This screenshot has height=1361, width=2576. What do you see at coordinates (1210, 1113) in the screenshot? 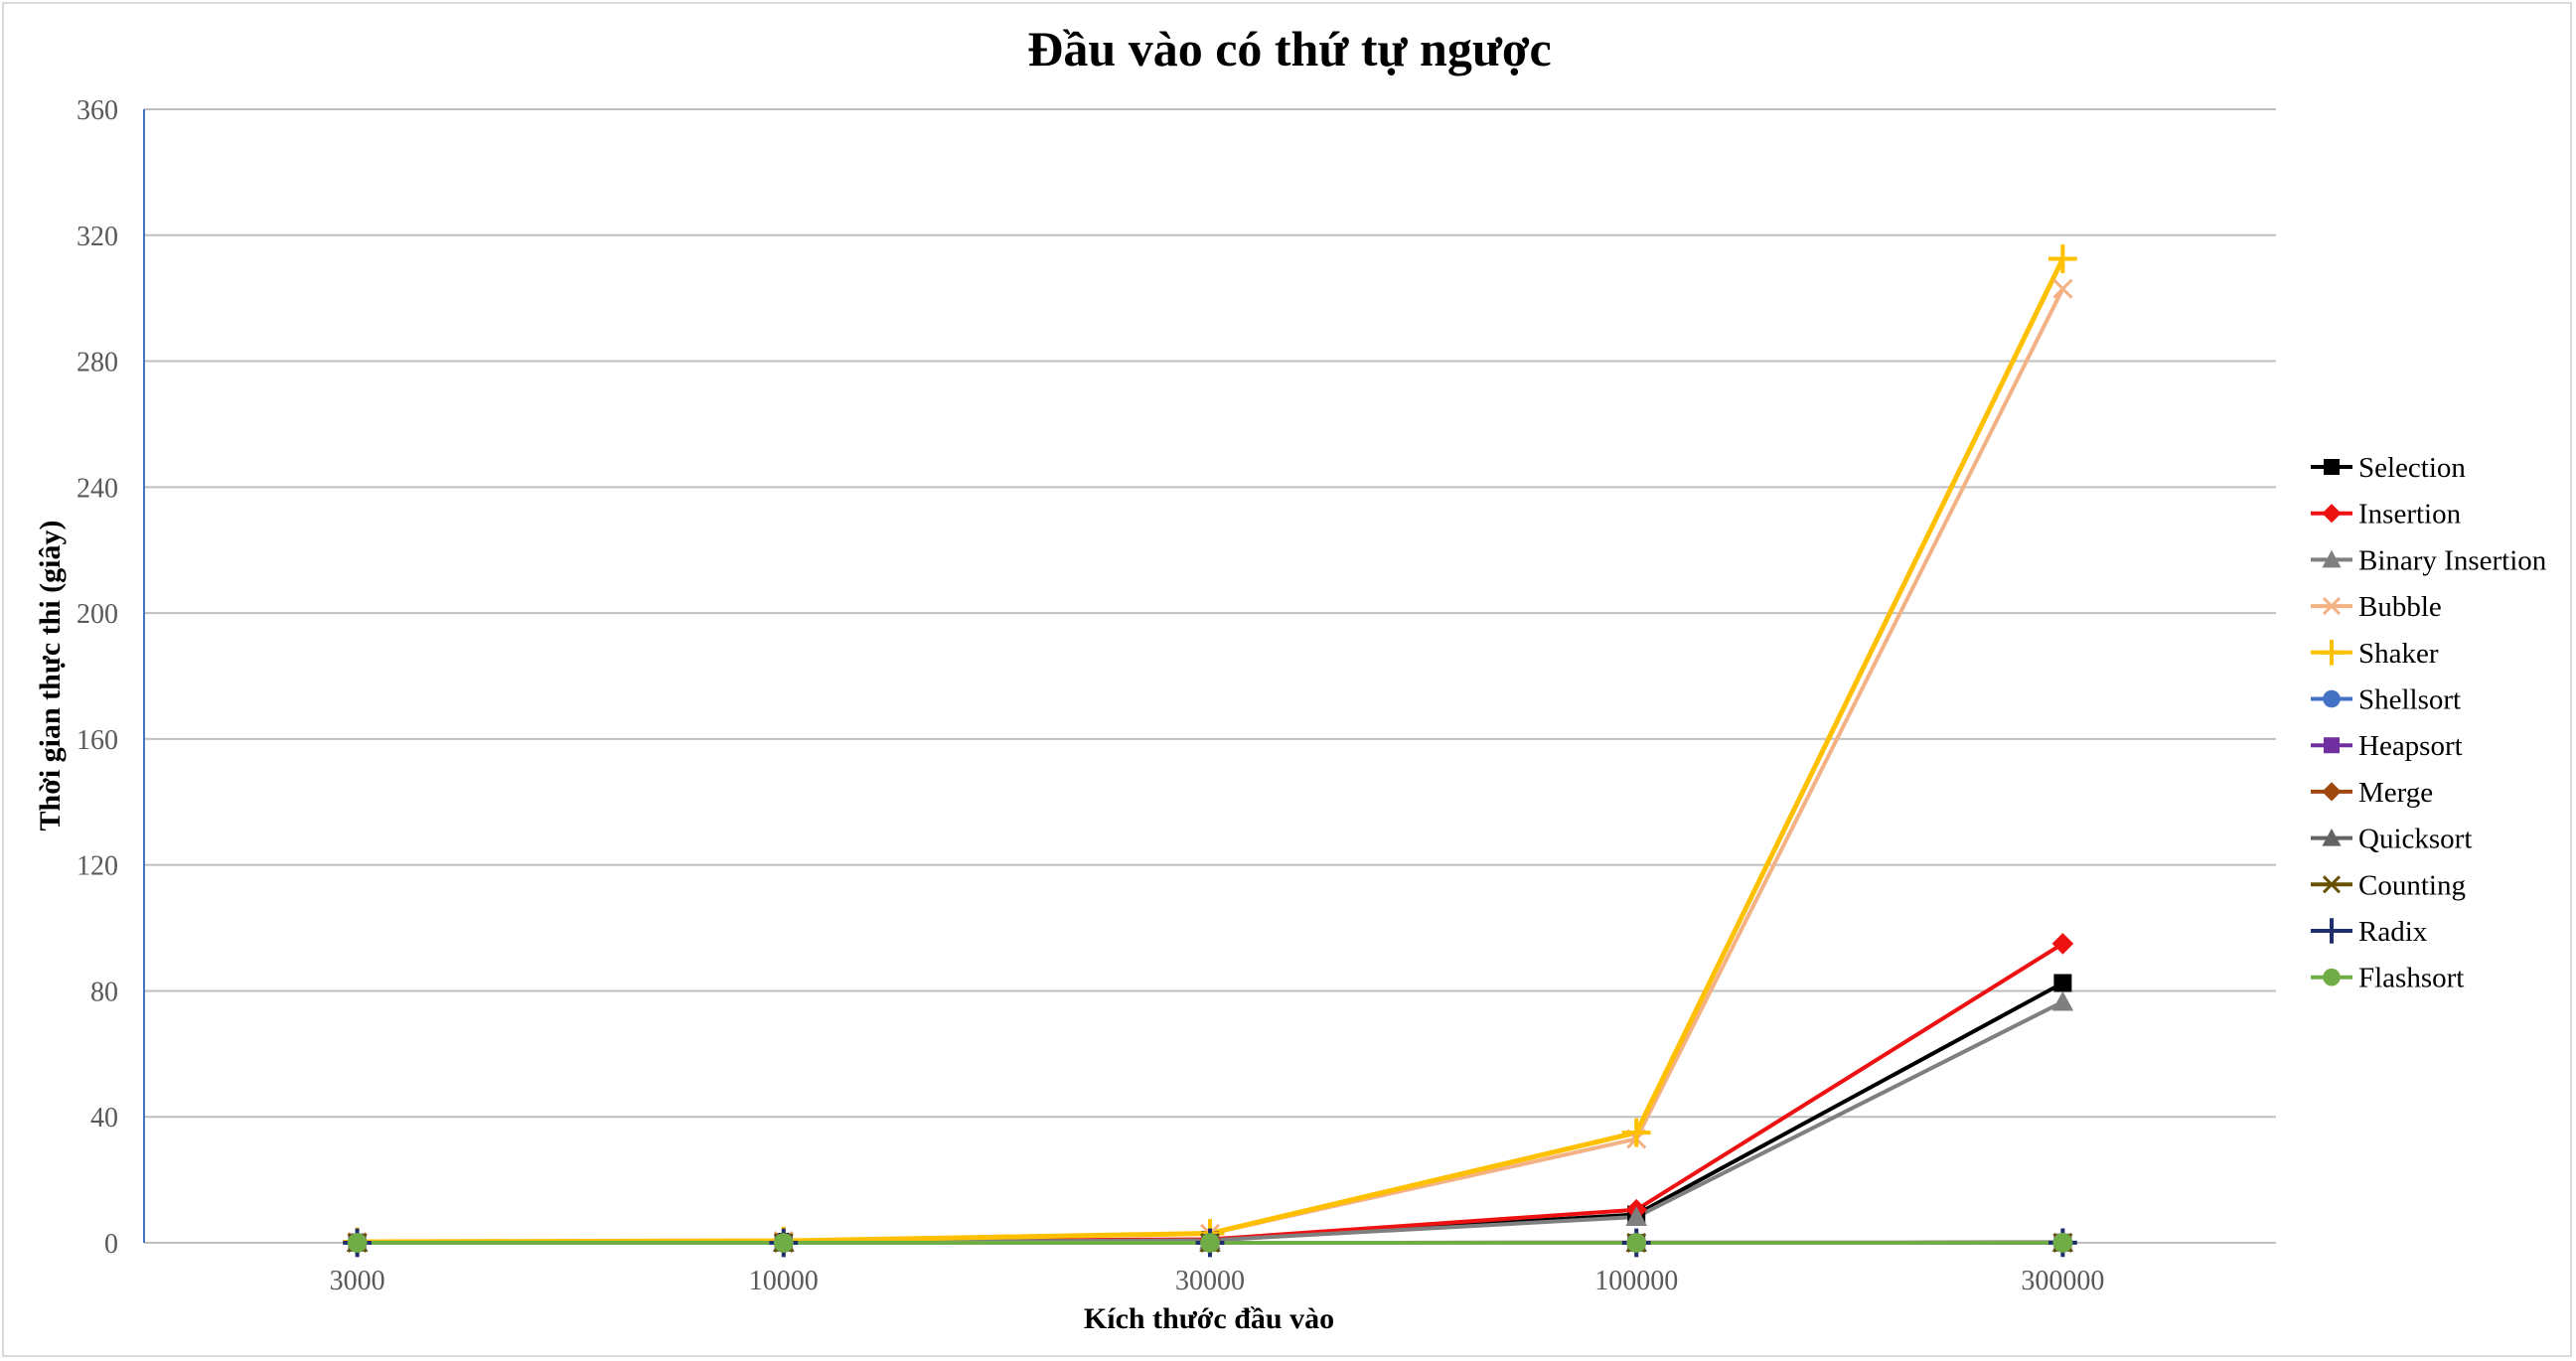
I see `series-line-selection` at bounding box center [1210, 1113].